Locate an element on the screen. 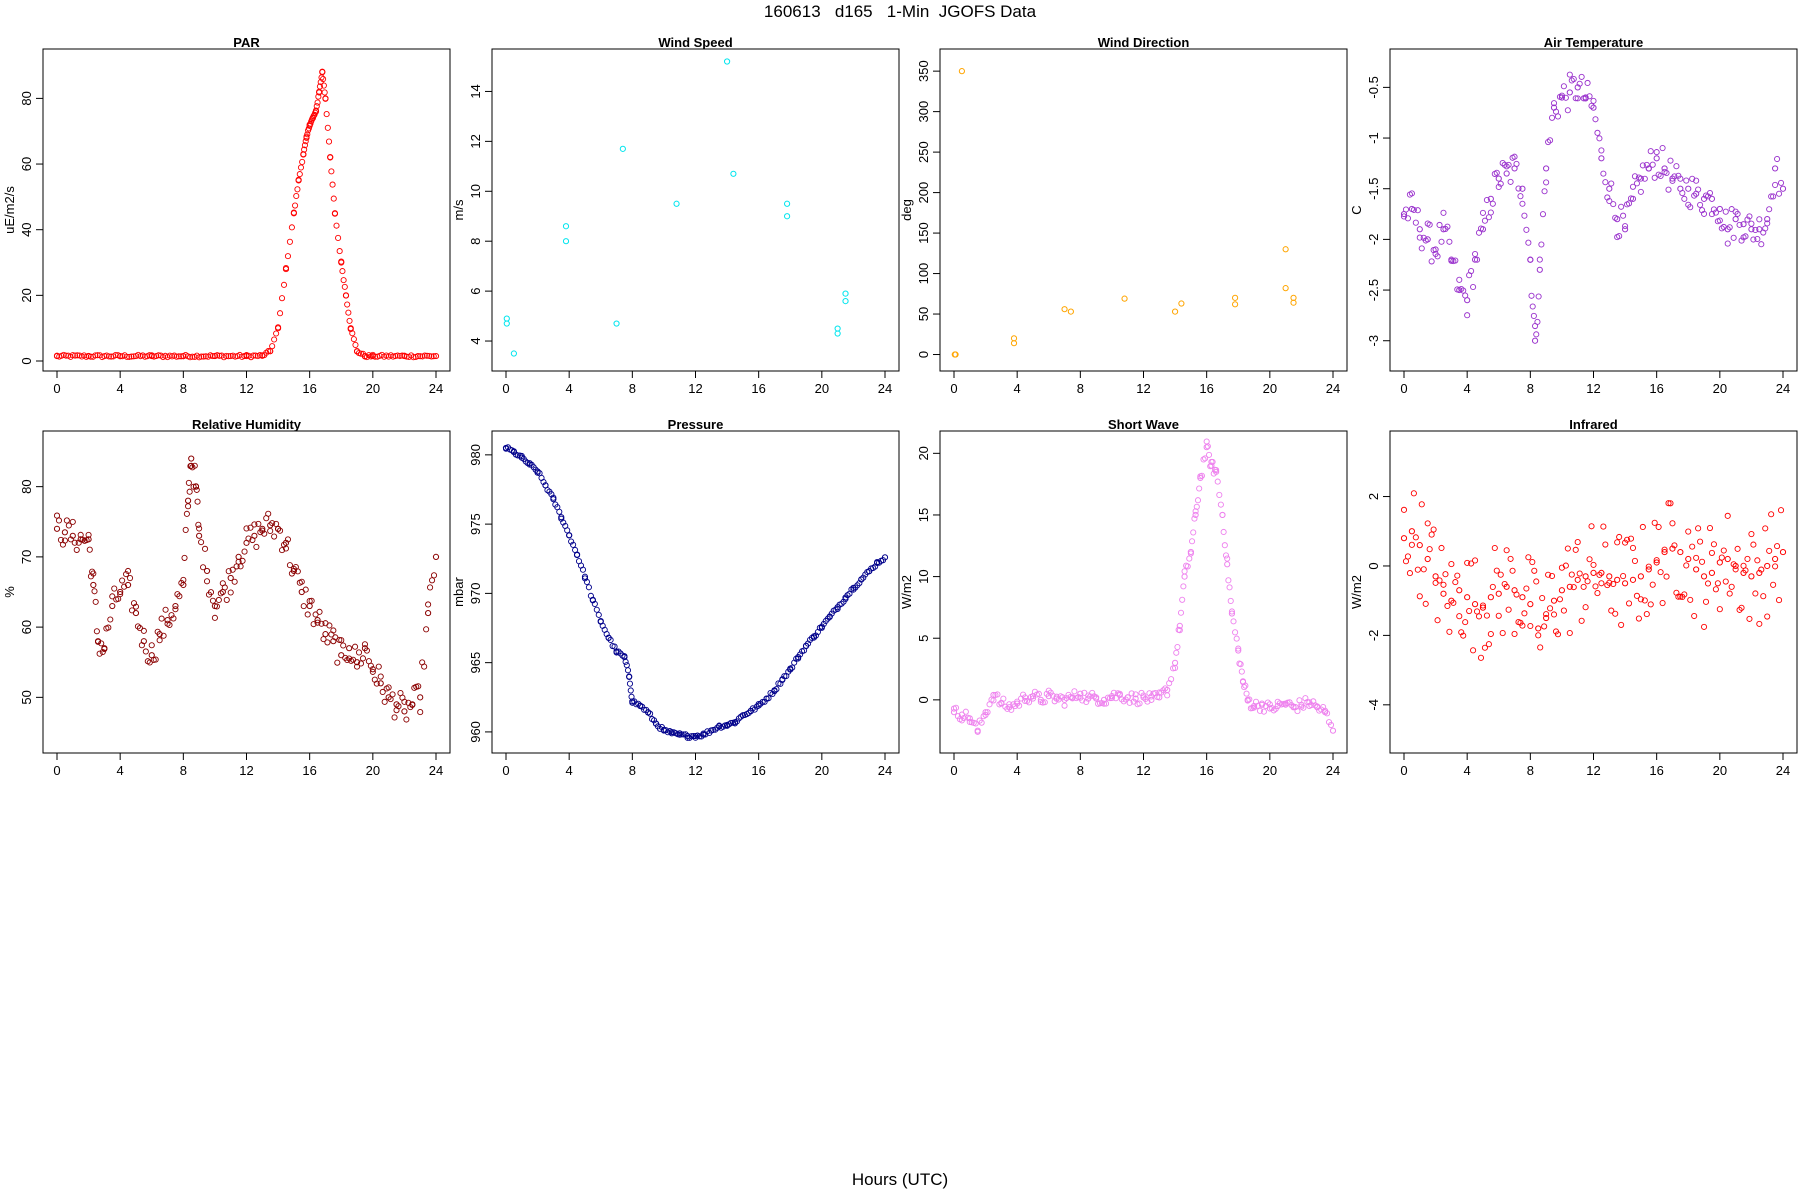  panel-title: Wind Direction is located at coordinates (1144, 42).